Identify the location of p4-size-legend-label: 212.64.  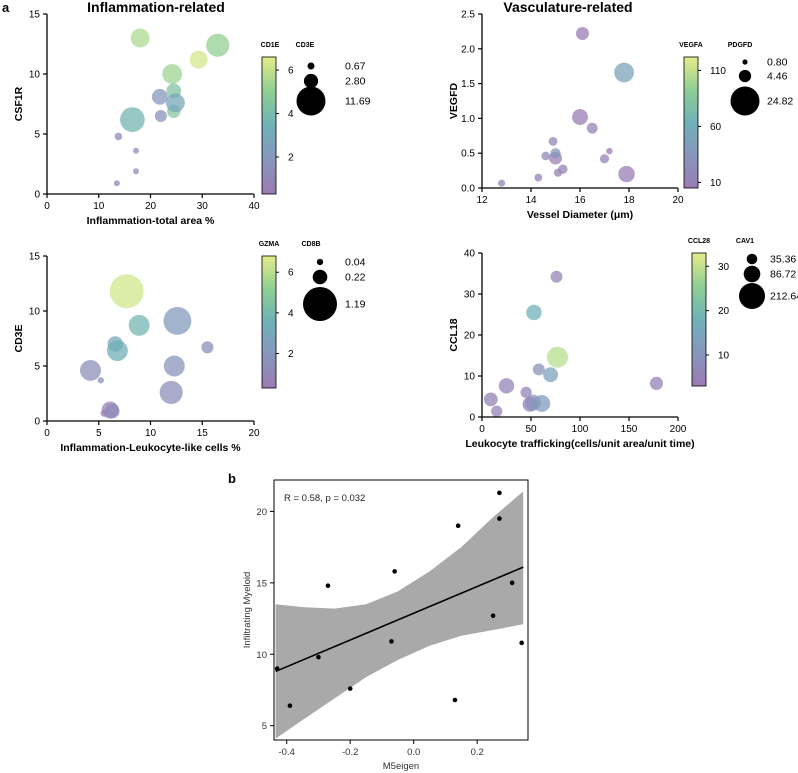
(784, 297).